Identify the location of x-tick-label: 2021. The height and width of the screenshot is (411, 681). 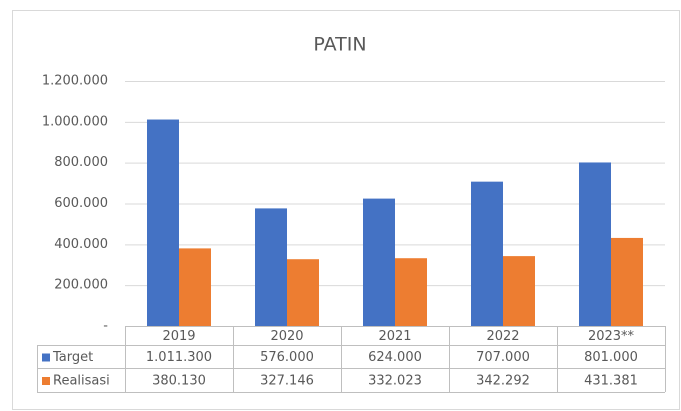
(394, 336).